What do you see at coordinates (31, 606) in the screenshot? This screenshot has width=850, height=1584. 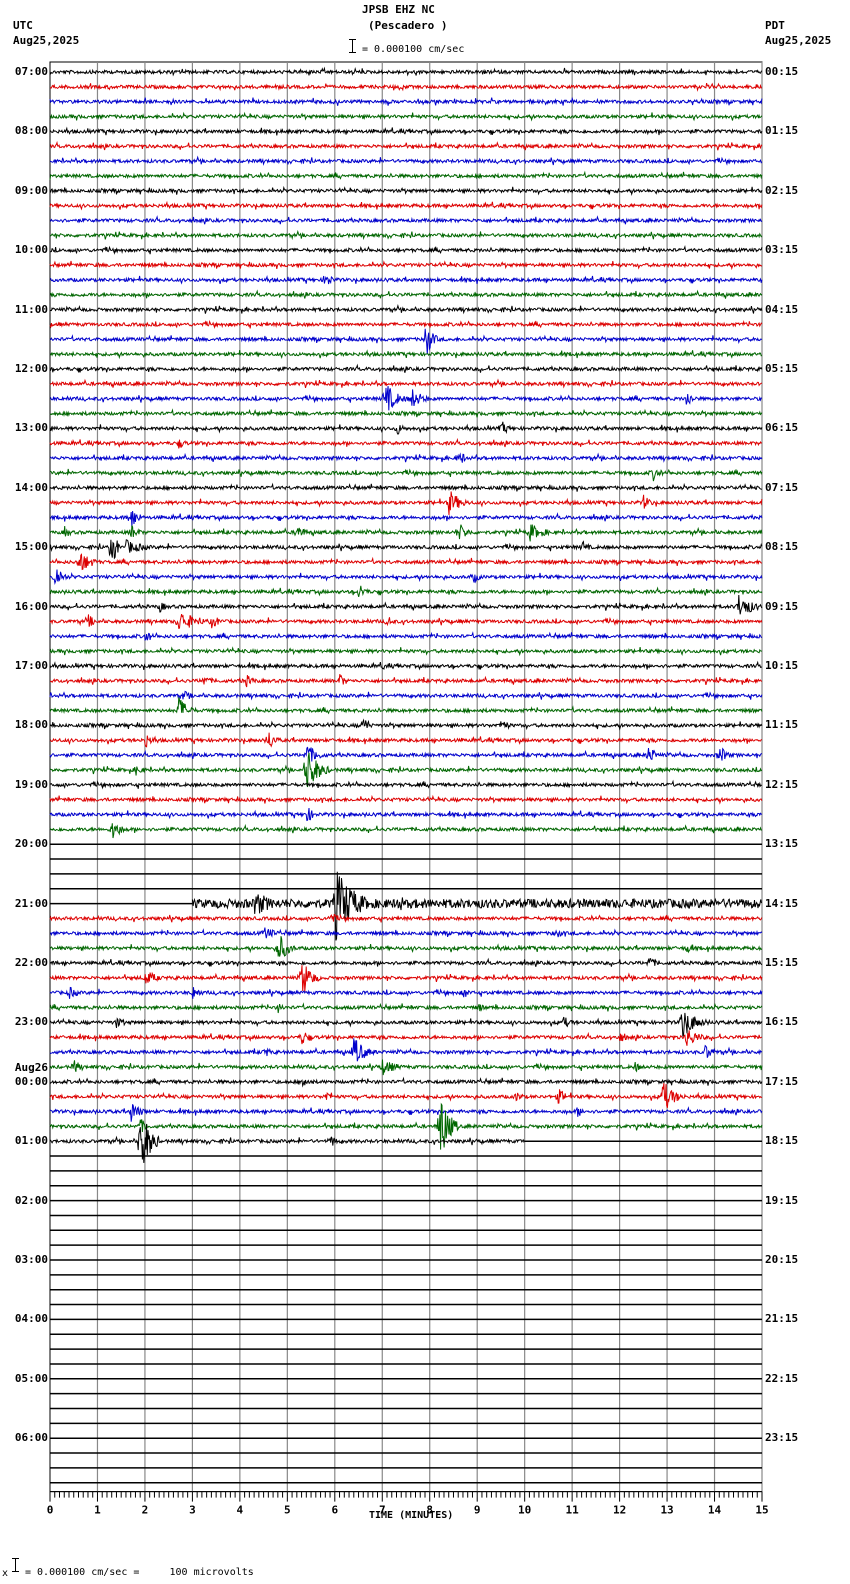 I see `utc-hour-label: 16:00` at bounding box center [31, 606].